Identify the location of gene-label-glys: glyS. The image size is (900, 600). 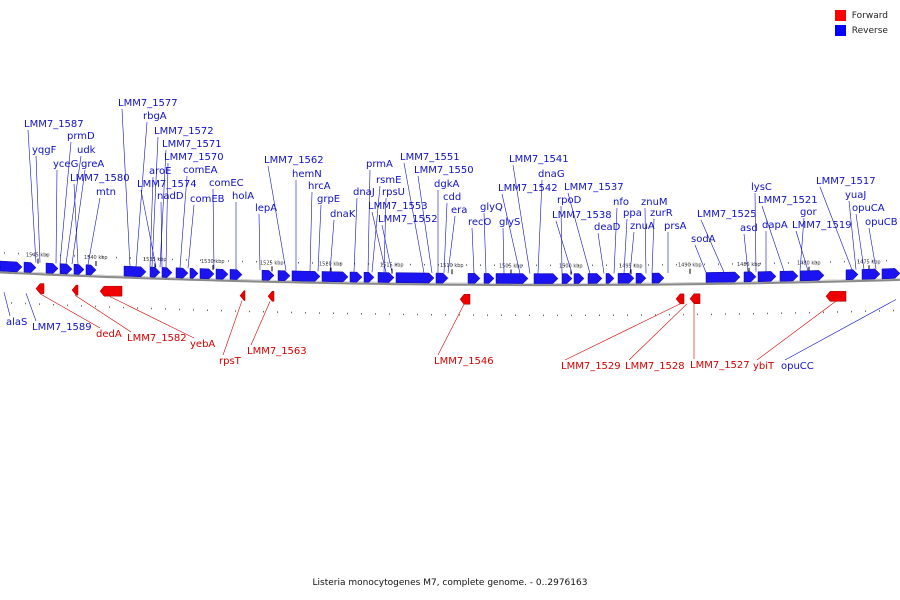
(509, 222).